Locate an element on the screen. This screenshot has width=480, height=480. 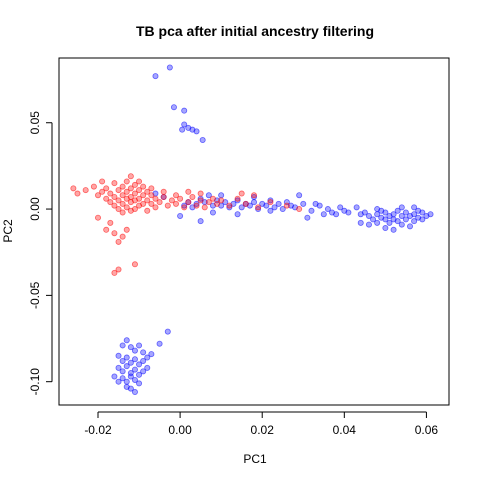
x-tick-label: 0.00 is located at coordinates (180, 430).